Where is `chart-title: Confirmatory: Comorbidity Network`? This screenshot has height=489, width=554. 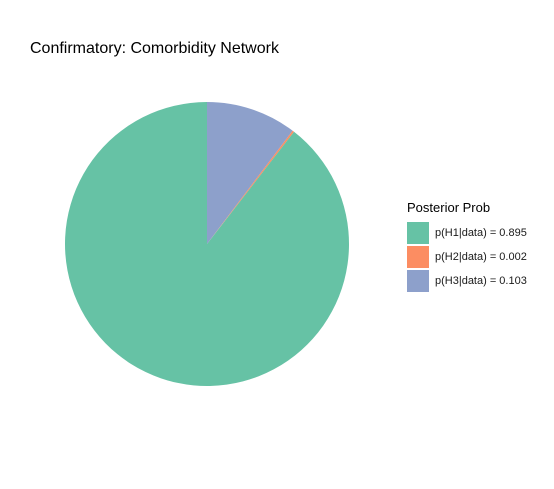 chart-title: Confirmatory: Comorbidity Network is located at coordinates (154, 48).